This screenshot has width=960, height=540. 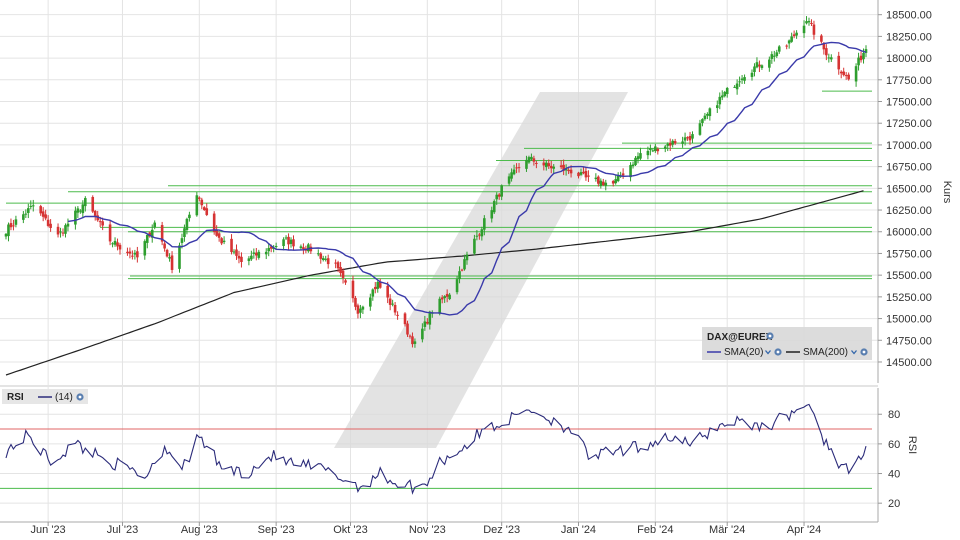 I want to click on rsi-tick-label: 80, so click(x=894, y=415).